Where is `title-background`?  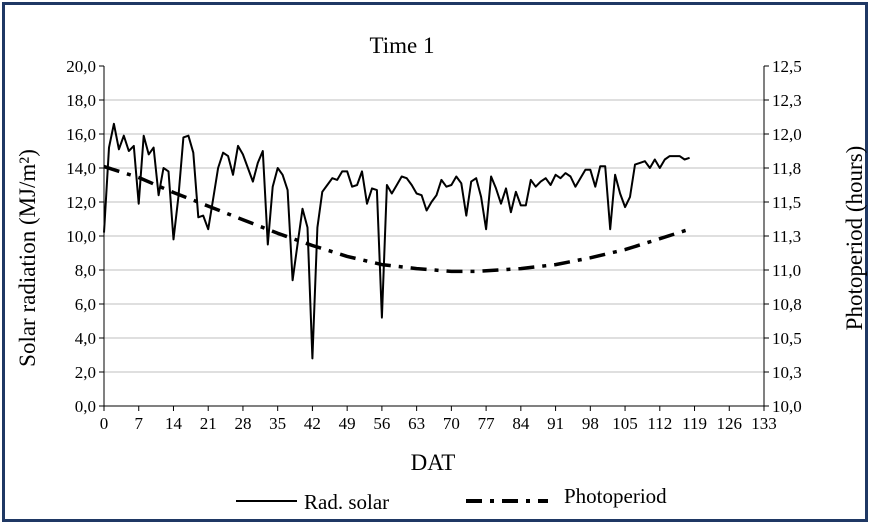 title-background is located at coordinates (402, 65).